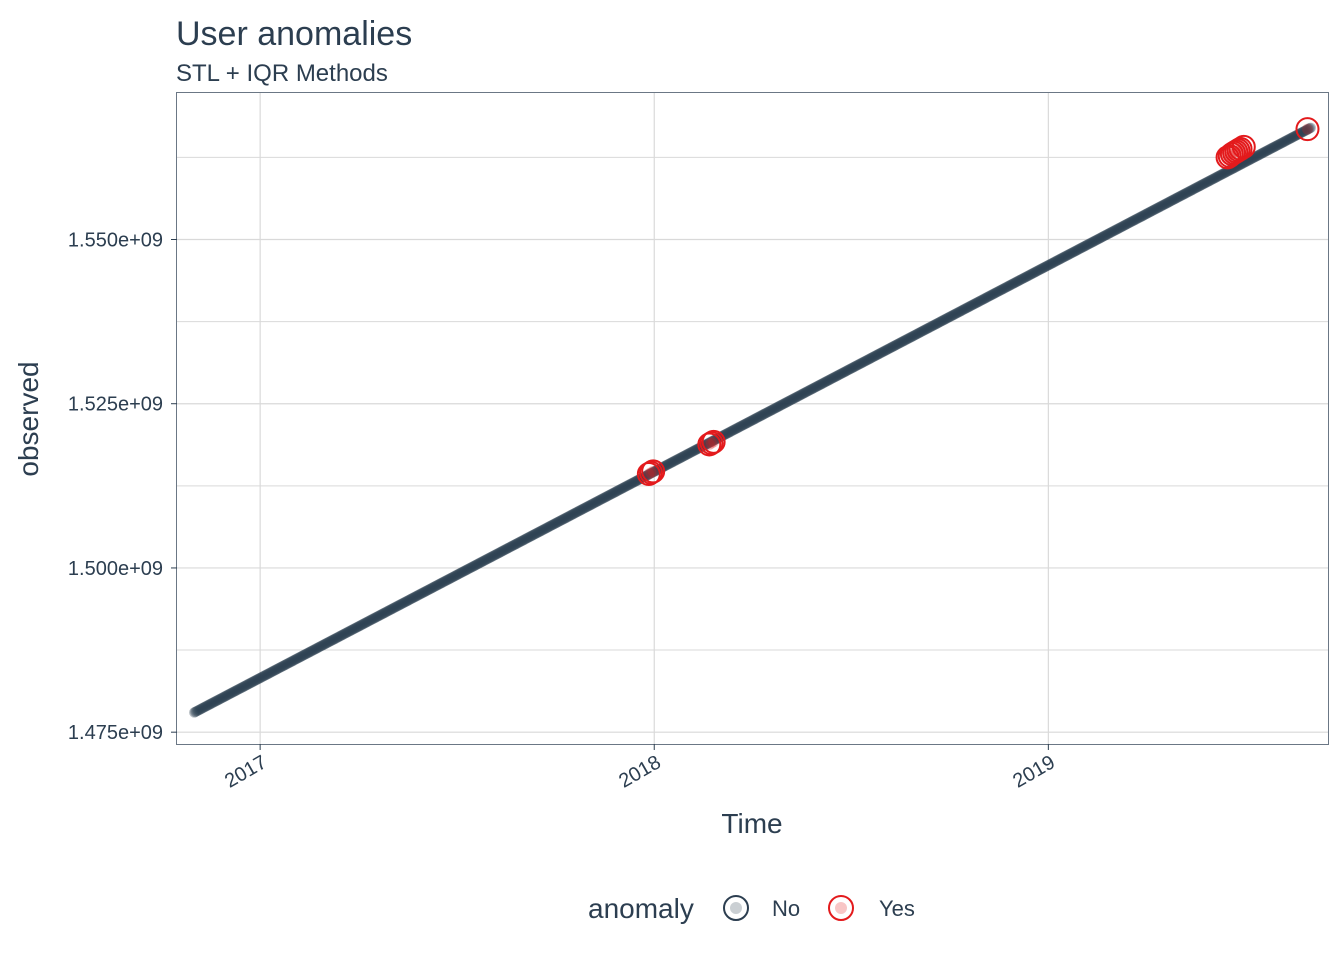 The image size is (1344, 960). I want to click on data-point-yes, so click(649, 474).